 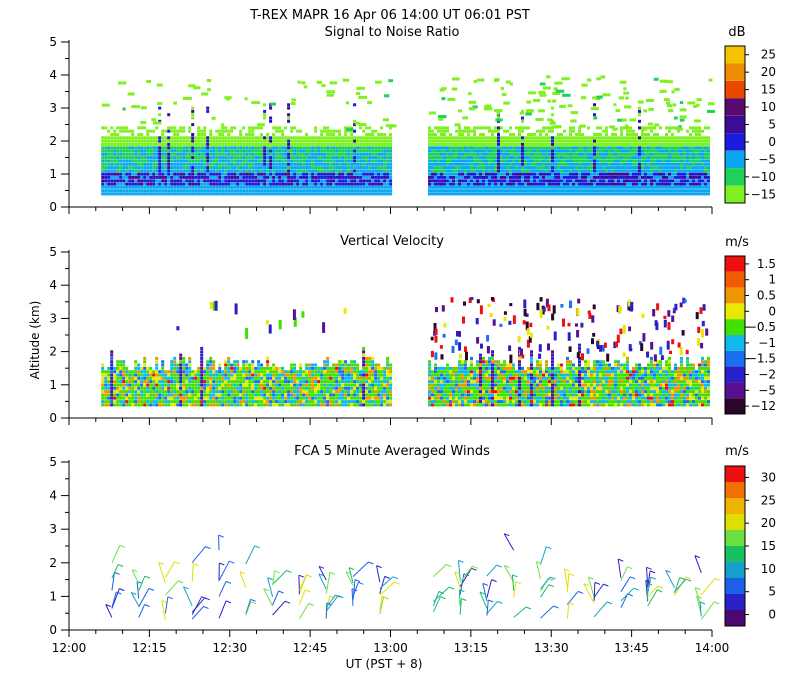 What do you see at coordinates (735, 124) in the screenshot?
I see `colorbar-swatch` at bounding box center [735, 124].